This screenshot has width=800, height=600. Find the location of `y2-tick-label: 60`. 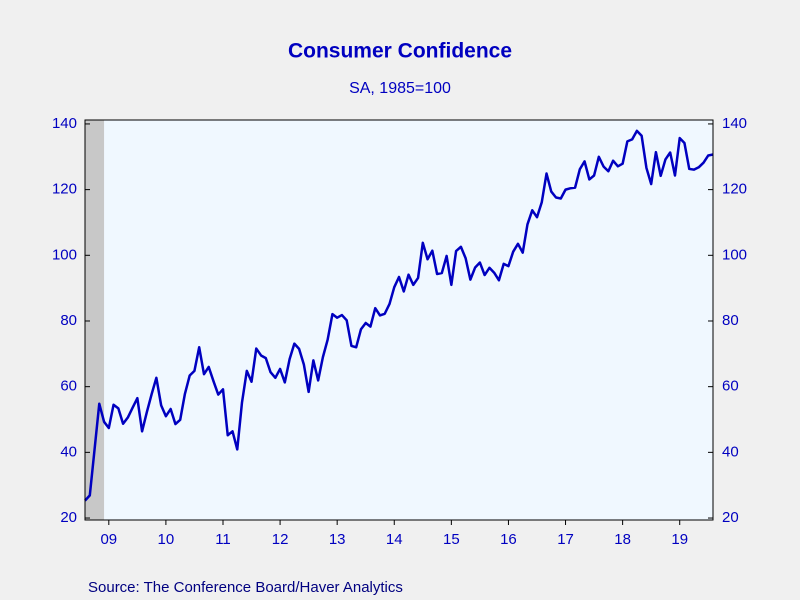

y2-tick-label: 60 is located at coordinates (730, 386).